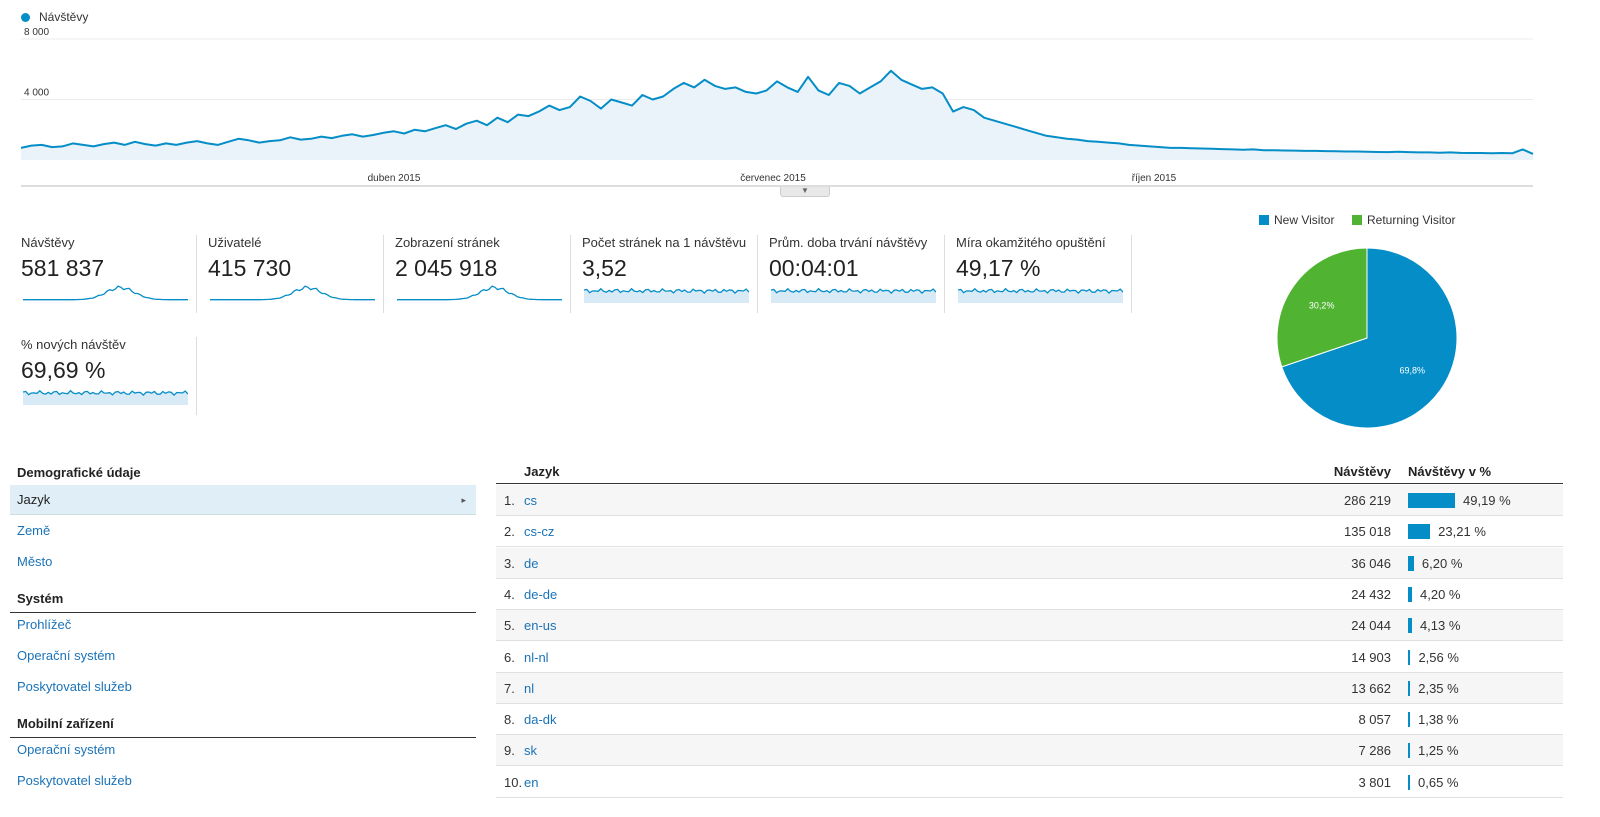 The image size is (1600, 817). What do you see at coordinates (1369, 338) in the screenshot?
I see `pie-slice-new-visitor` at bounding box center [1369, 338].